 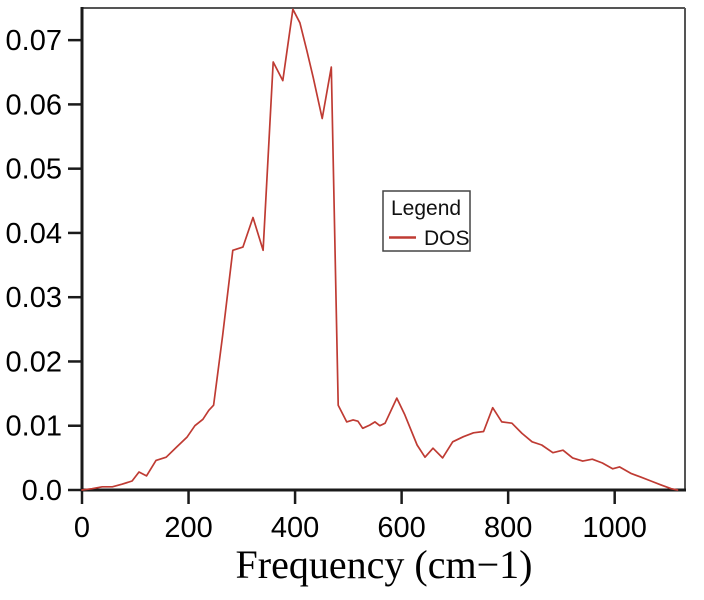 What do you see at coordinates (614, 528) in the screenshot?
I see `x-tick-label: 1000` at bounding box center [614, 528].